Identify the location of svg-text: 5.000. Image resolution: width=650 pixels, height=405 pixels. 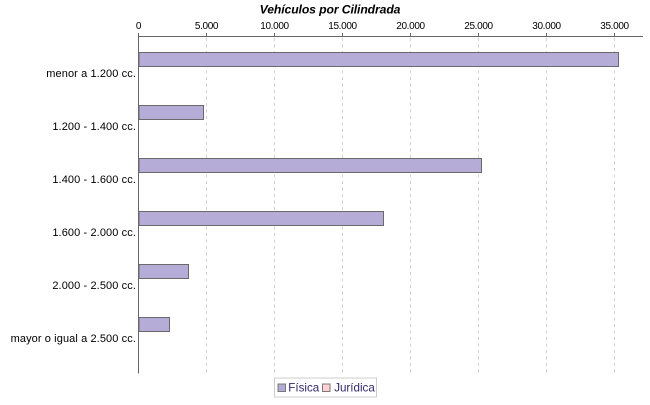
(207, 26).